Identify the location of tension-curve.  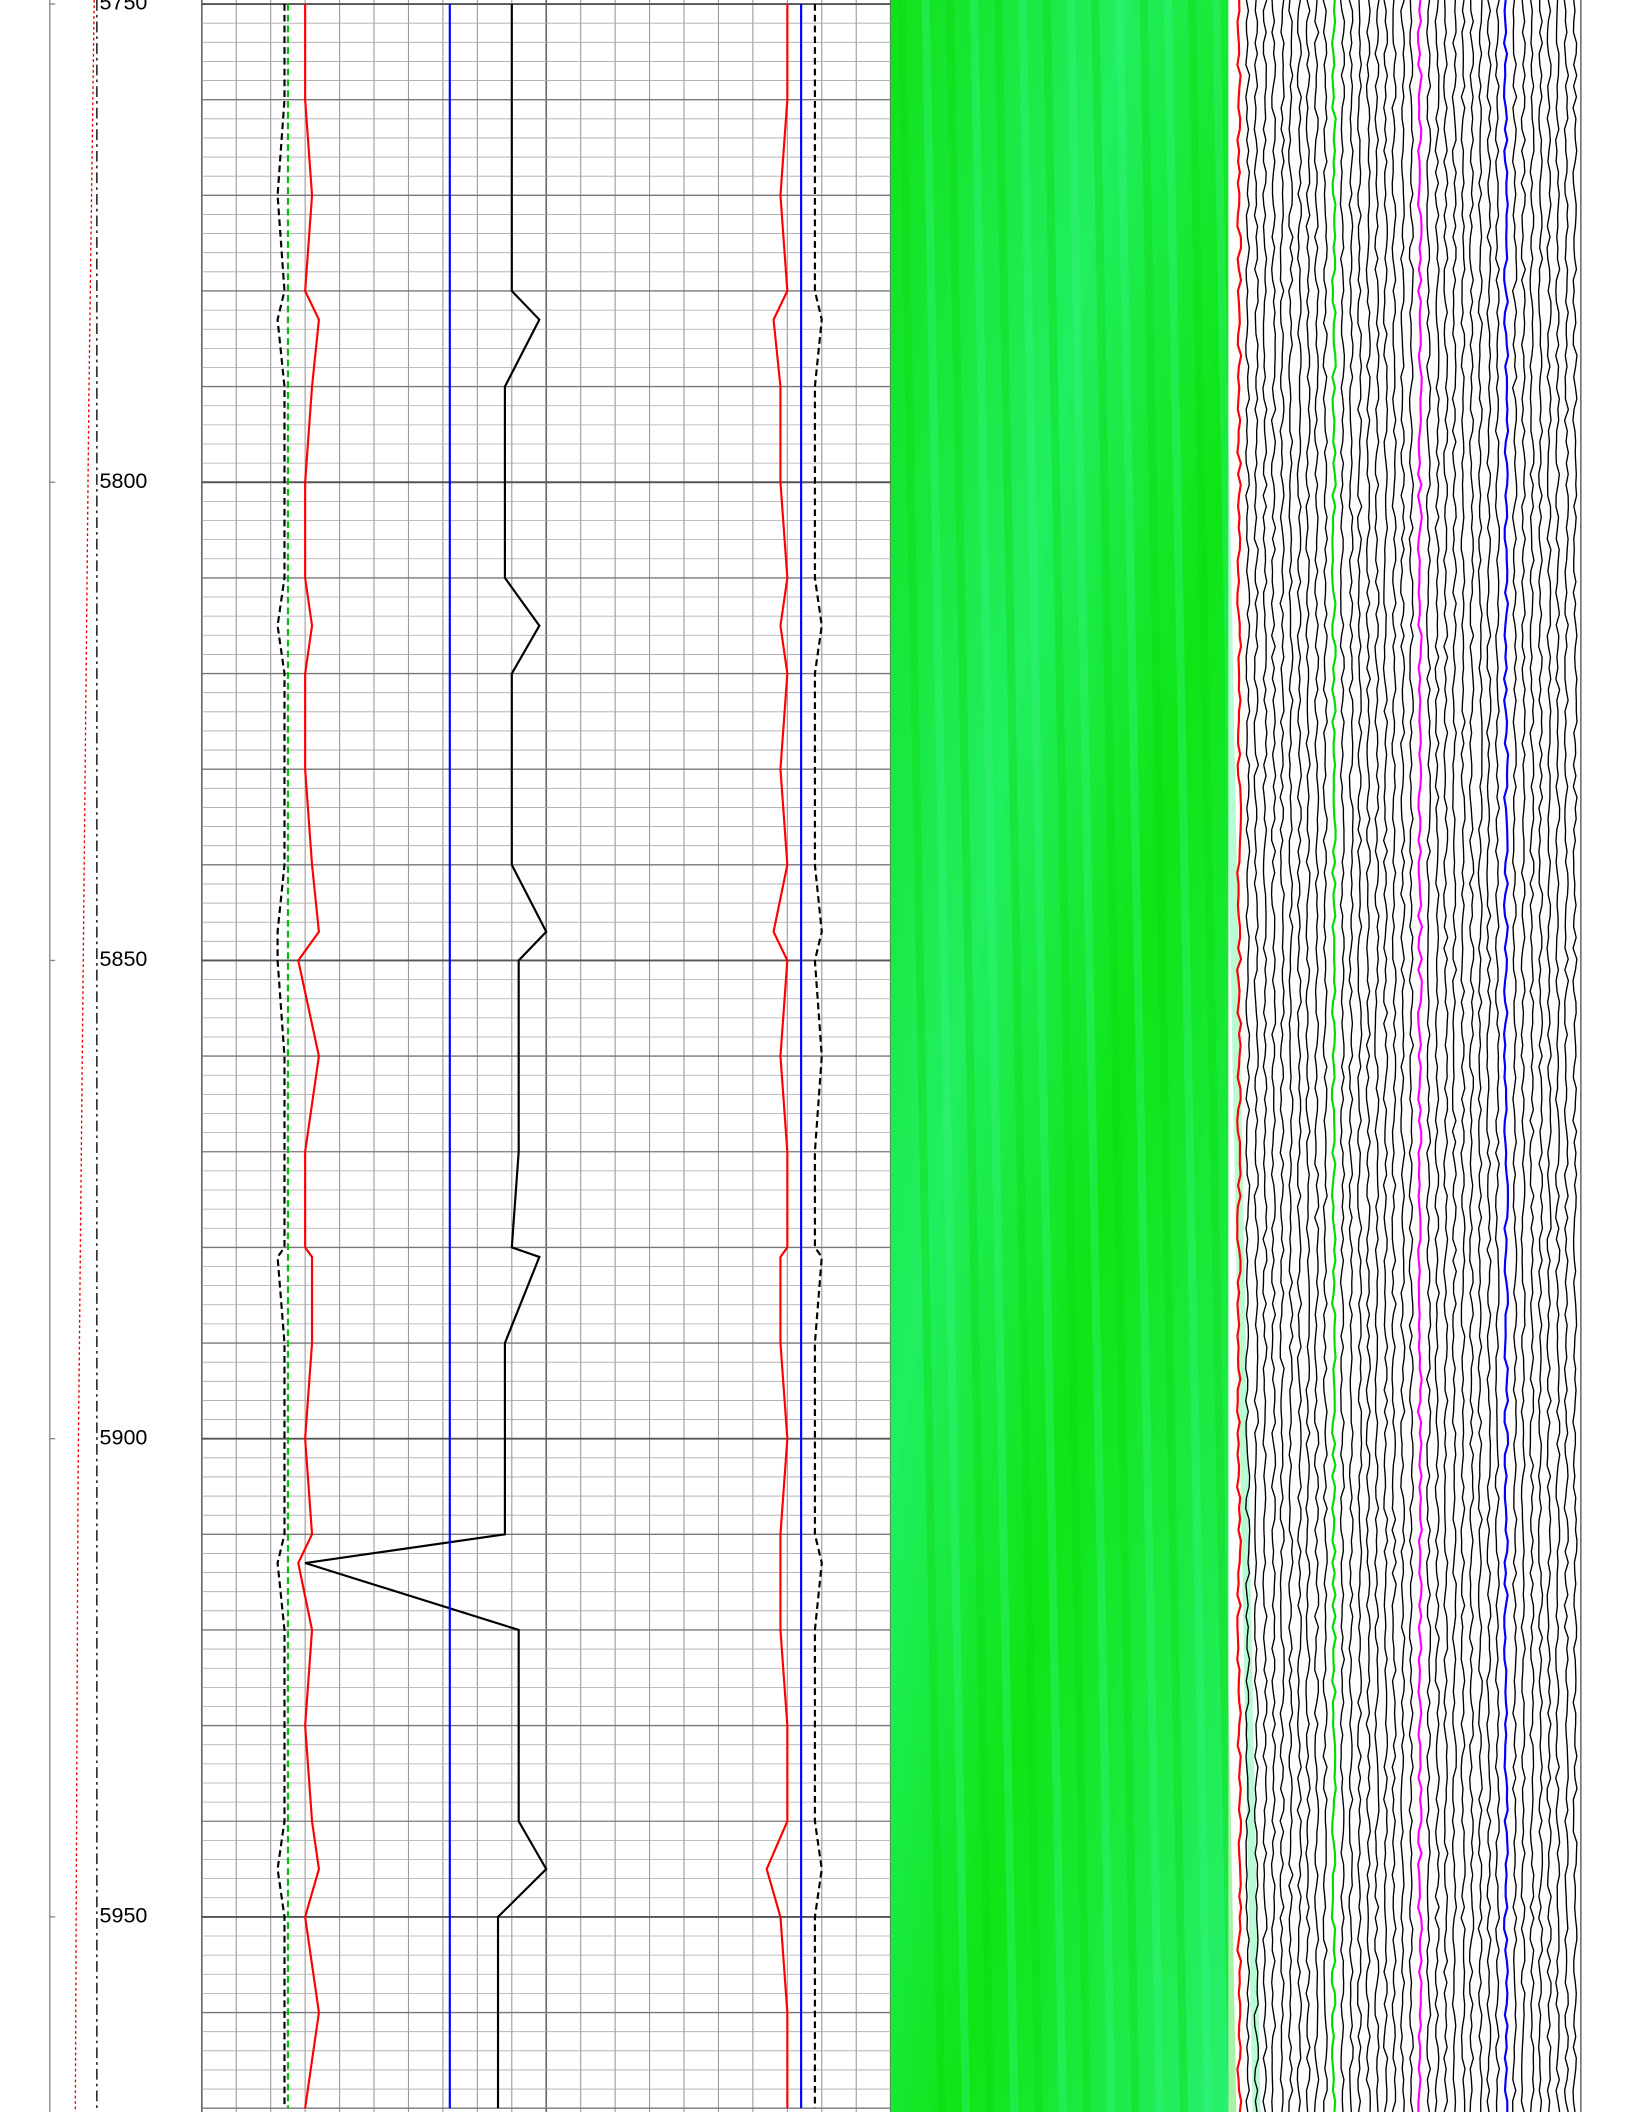
(84, 1056).